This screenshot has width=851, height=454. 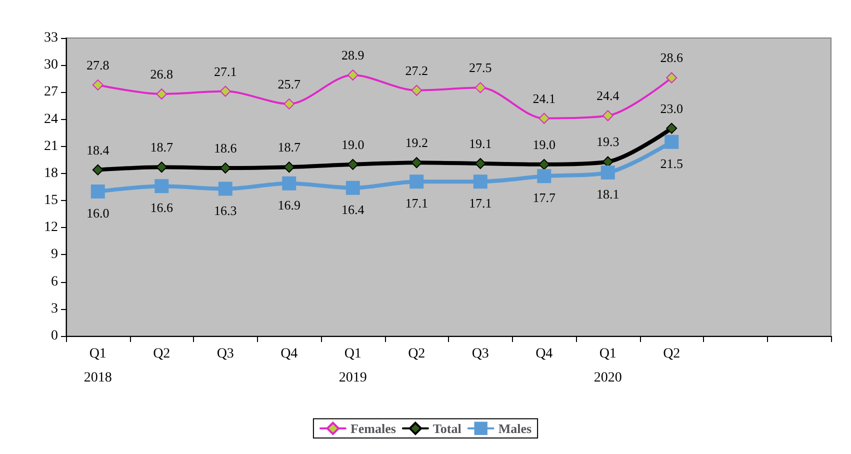 What do you see at coordinates (225, 71) in the screenshot?
I see `data-label: 27.1` at bounding box center [225, 71].